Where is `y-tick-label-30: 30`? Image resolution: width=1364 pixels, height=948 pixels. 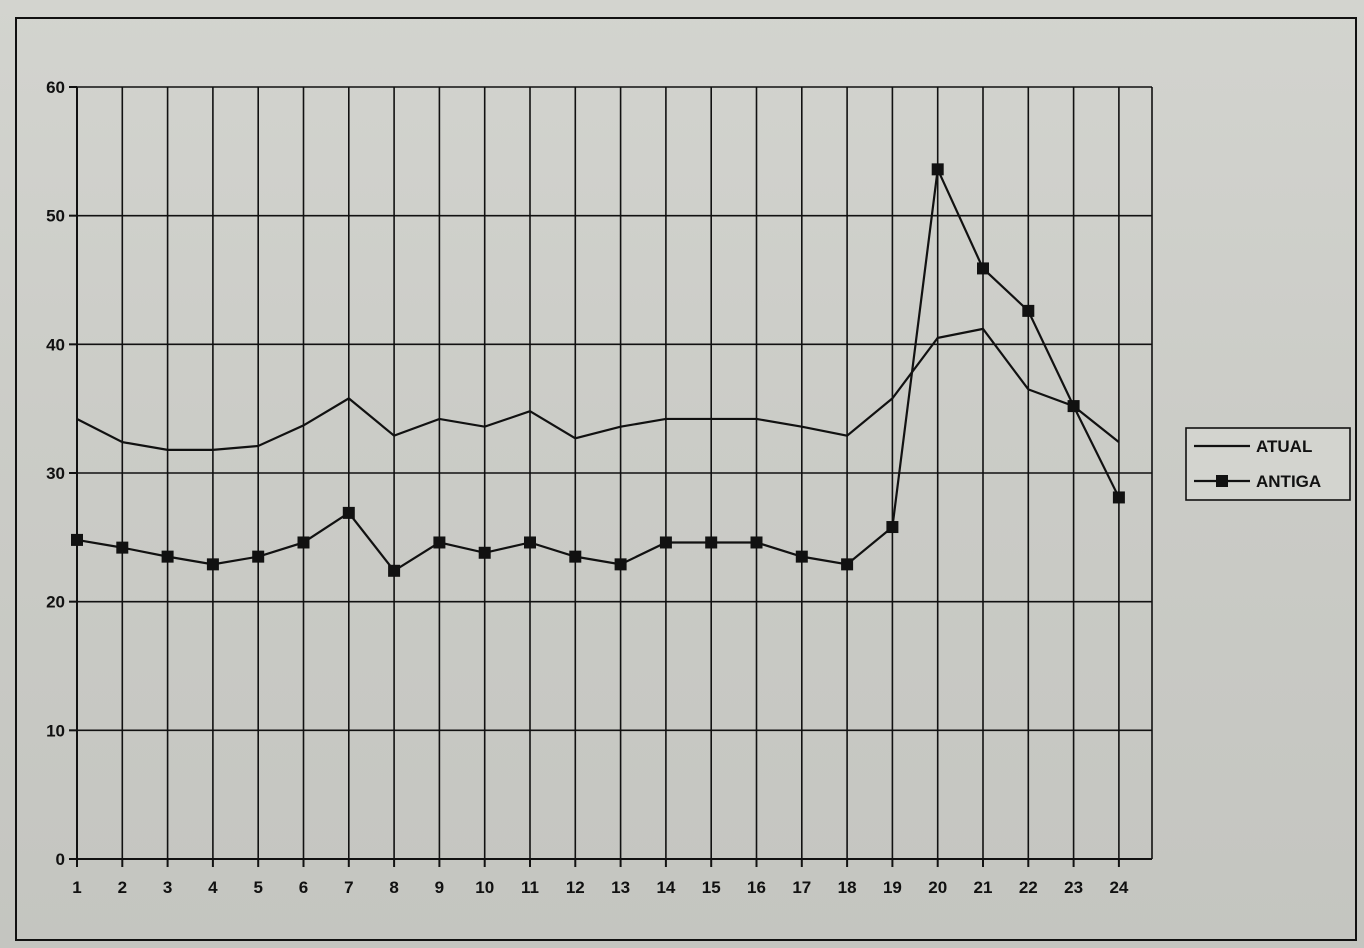
y-tick-label-30: 30 is located at coordinates (55, 473).